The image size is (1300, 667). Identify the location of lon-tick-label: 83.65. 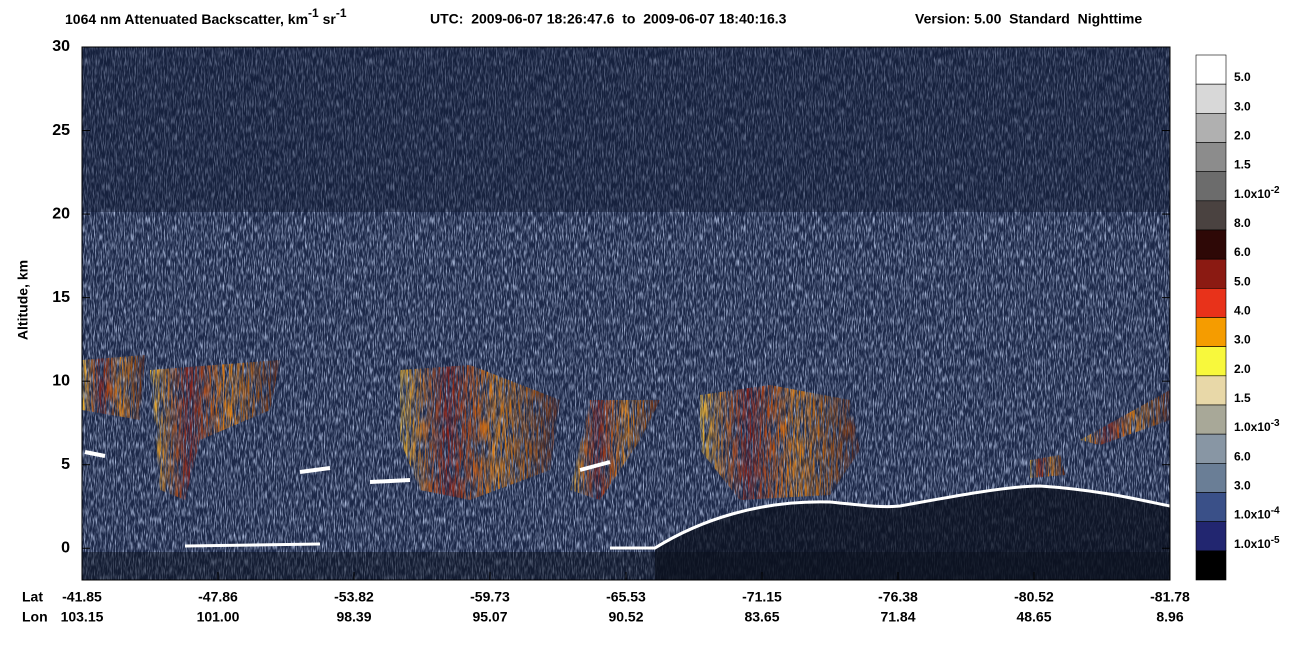
(761, 617).